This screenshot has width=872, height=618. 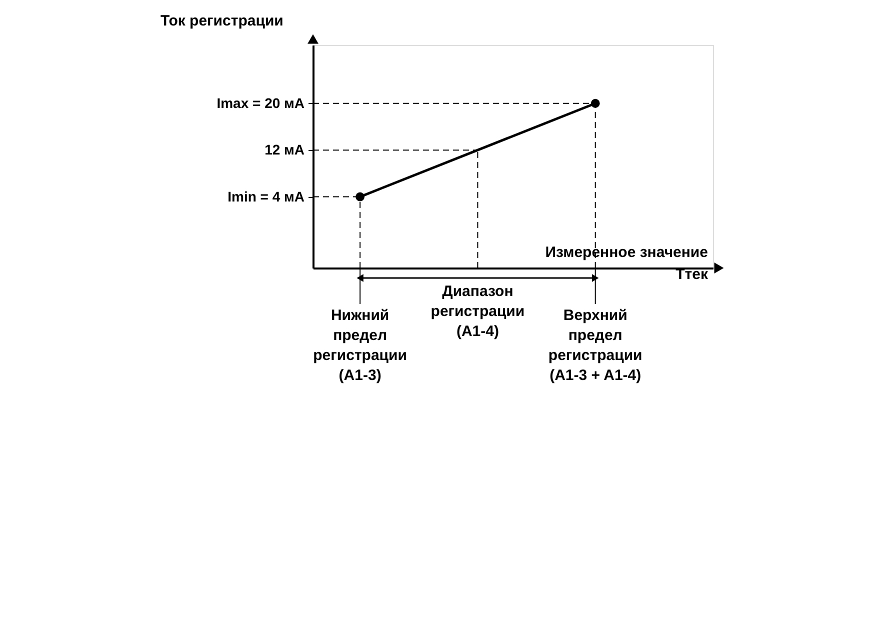 What do you see at coordinates (284, 150) in the screenshot?
I see `y-tick-label: 12 мА` at bounding box center [284, 150].